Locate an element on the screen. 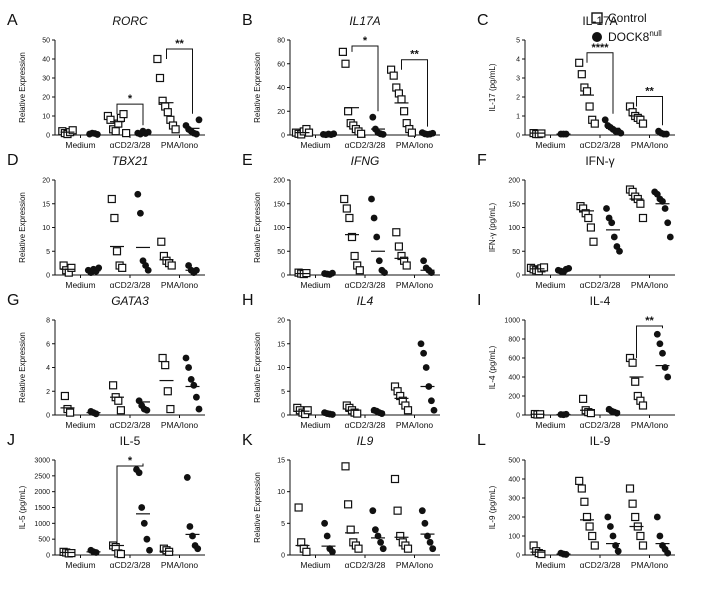 This screenshot has height=606, width=714. y-tick-label: 80 is located at coordinates (281, 41).